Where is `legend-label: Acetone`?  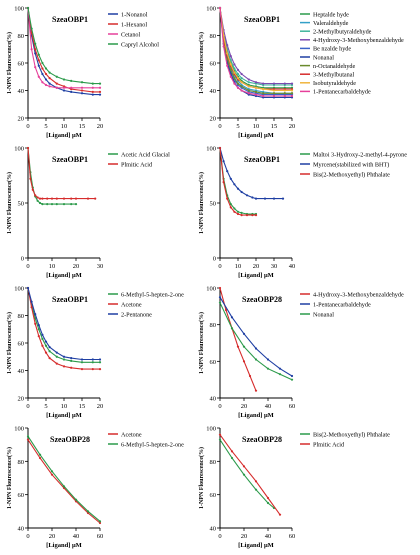 legend-label: Acetone is located at coordinates (131, 304).